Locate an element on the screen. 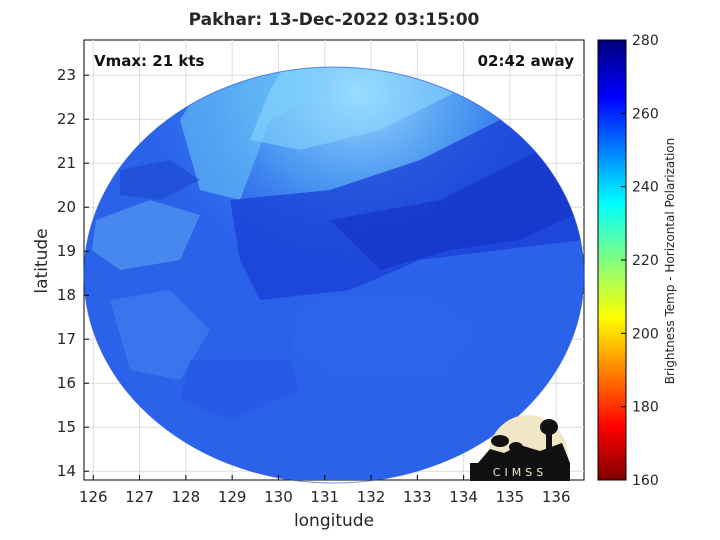 The image size is (720, 540). colorbar-tick-label: 220 is located at coordinates (645, 261).